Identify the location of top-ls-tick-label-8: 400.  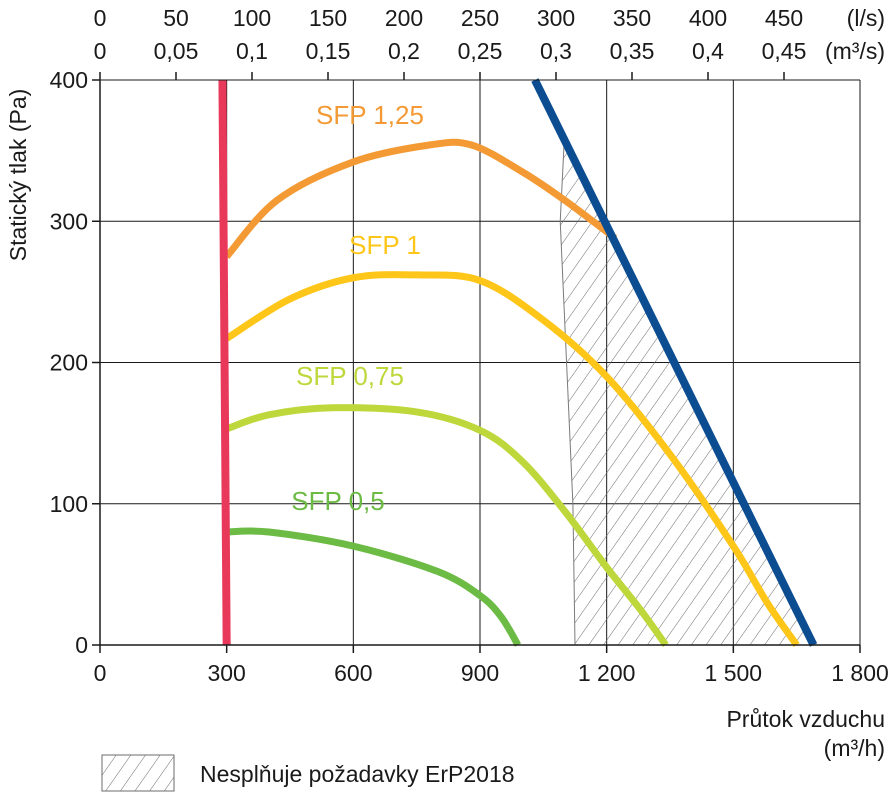
(708, 18).